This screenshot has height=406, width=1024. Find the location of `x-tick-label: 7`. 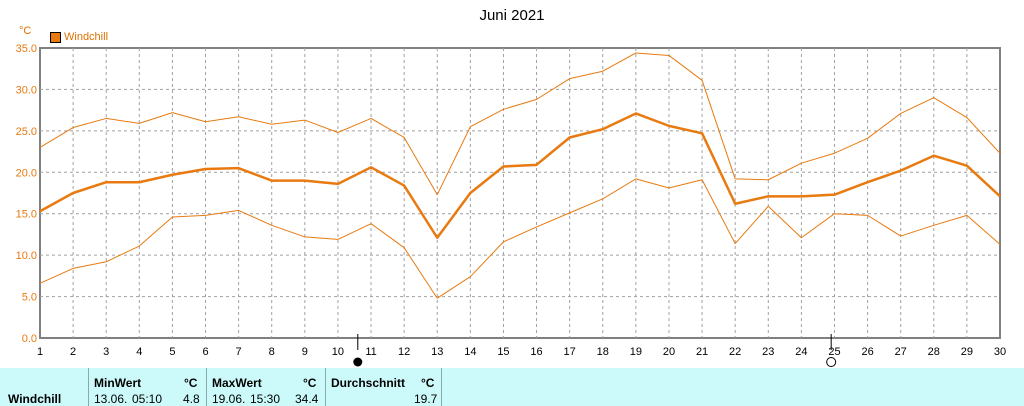

x-tick-label: 7 is located at coordinates (239, 352).